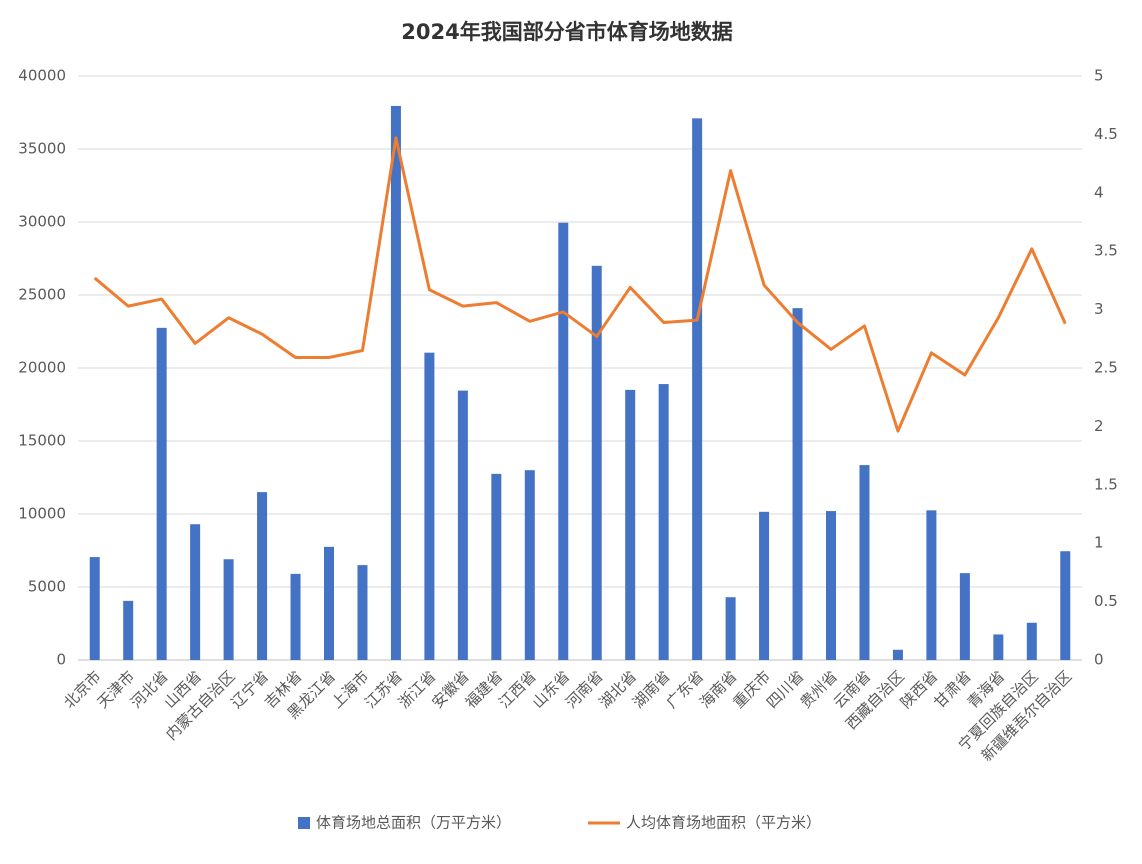 The width and height of the screenshot is (1142, 864). I want to click on x-tick-label: 四川省, so click(785, 689).